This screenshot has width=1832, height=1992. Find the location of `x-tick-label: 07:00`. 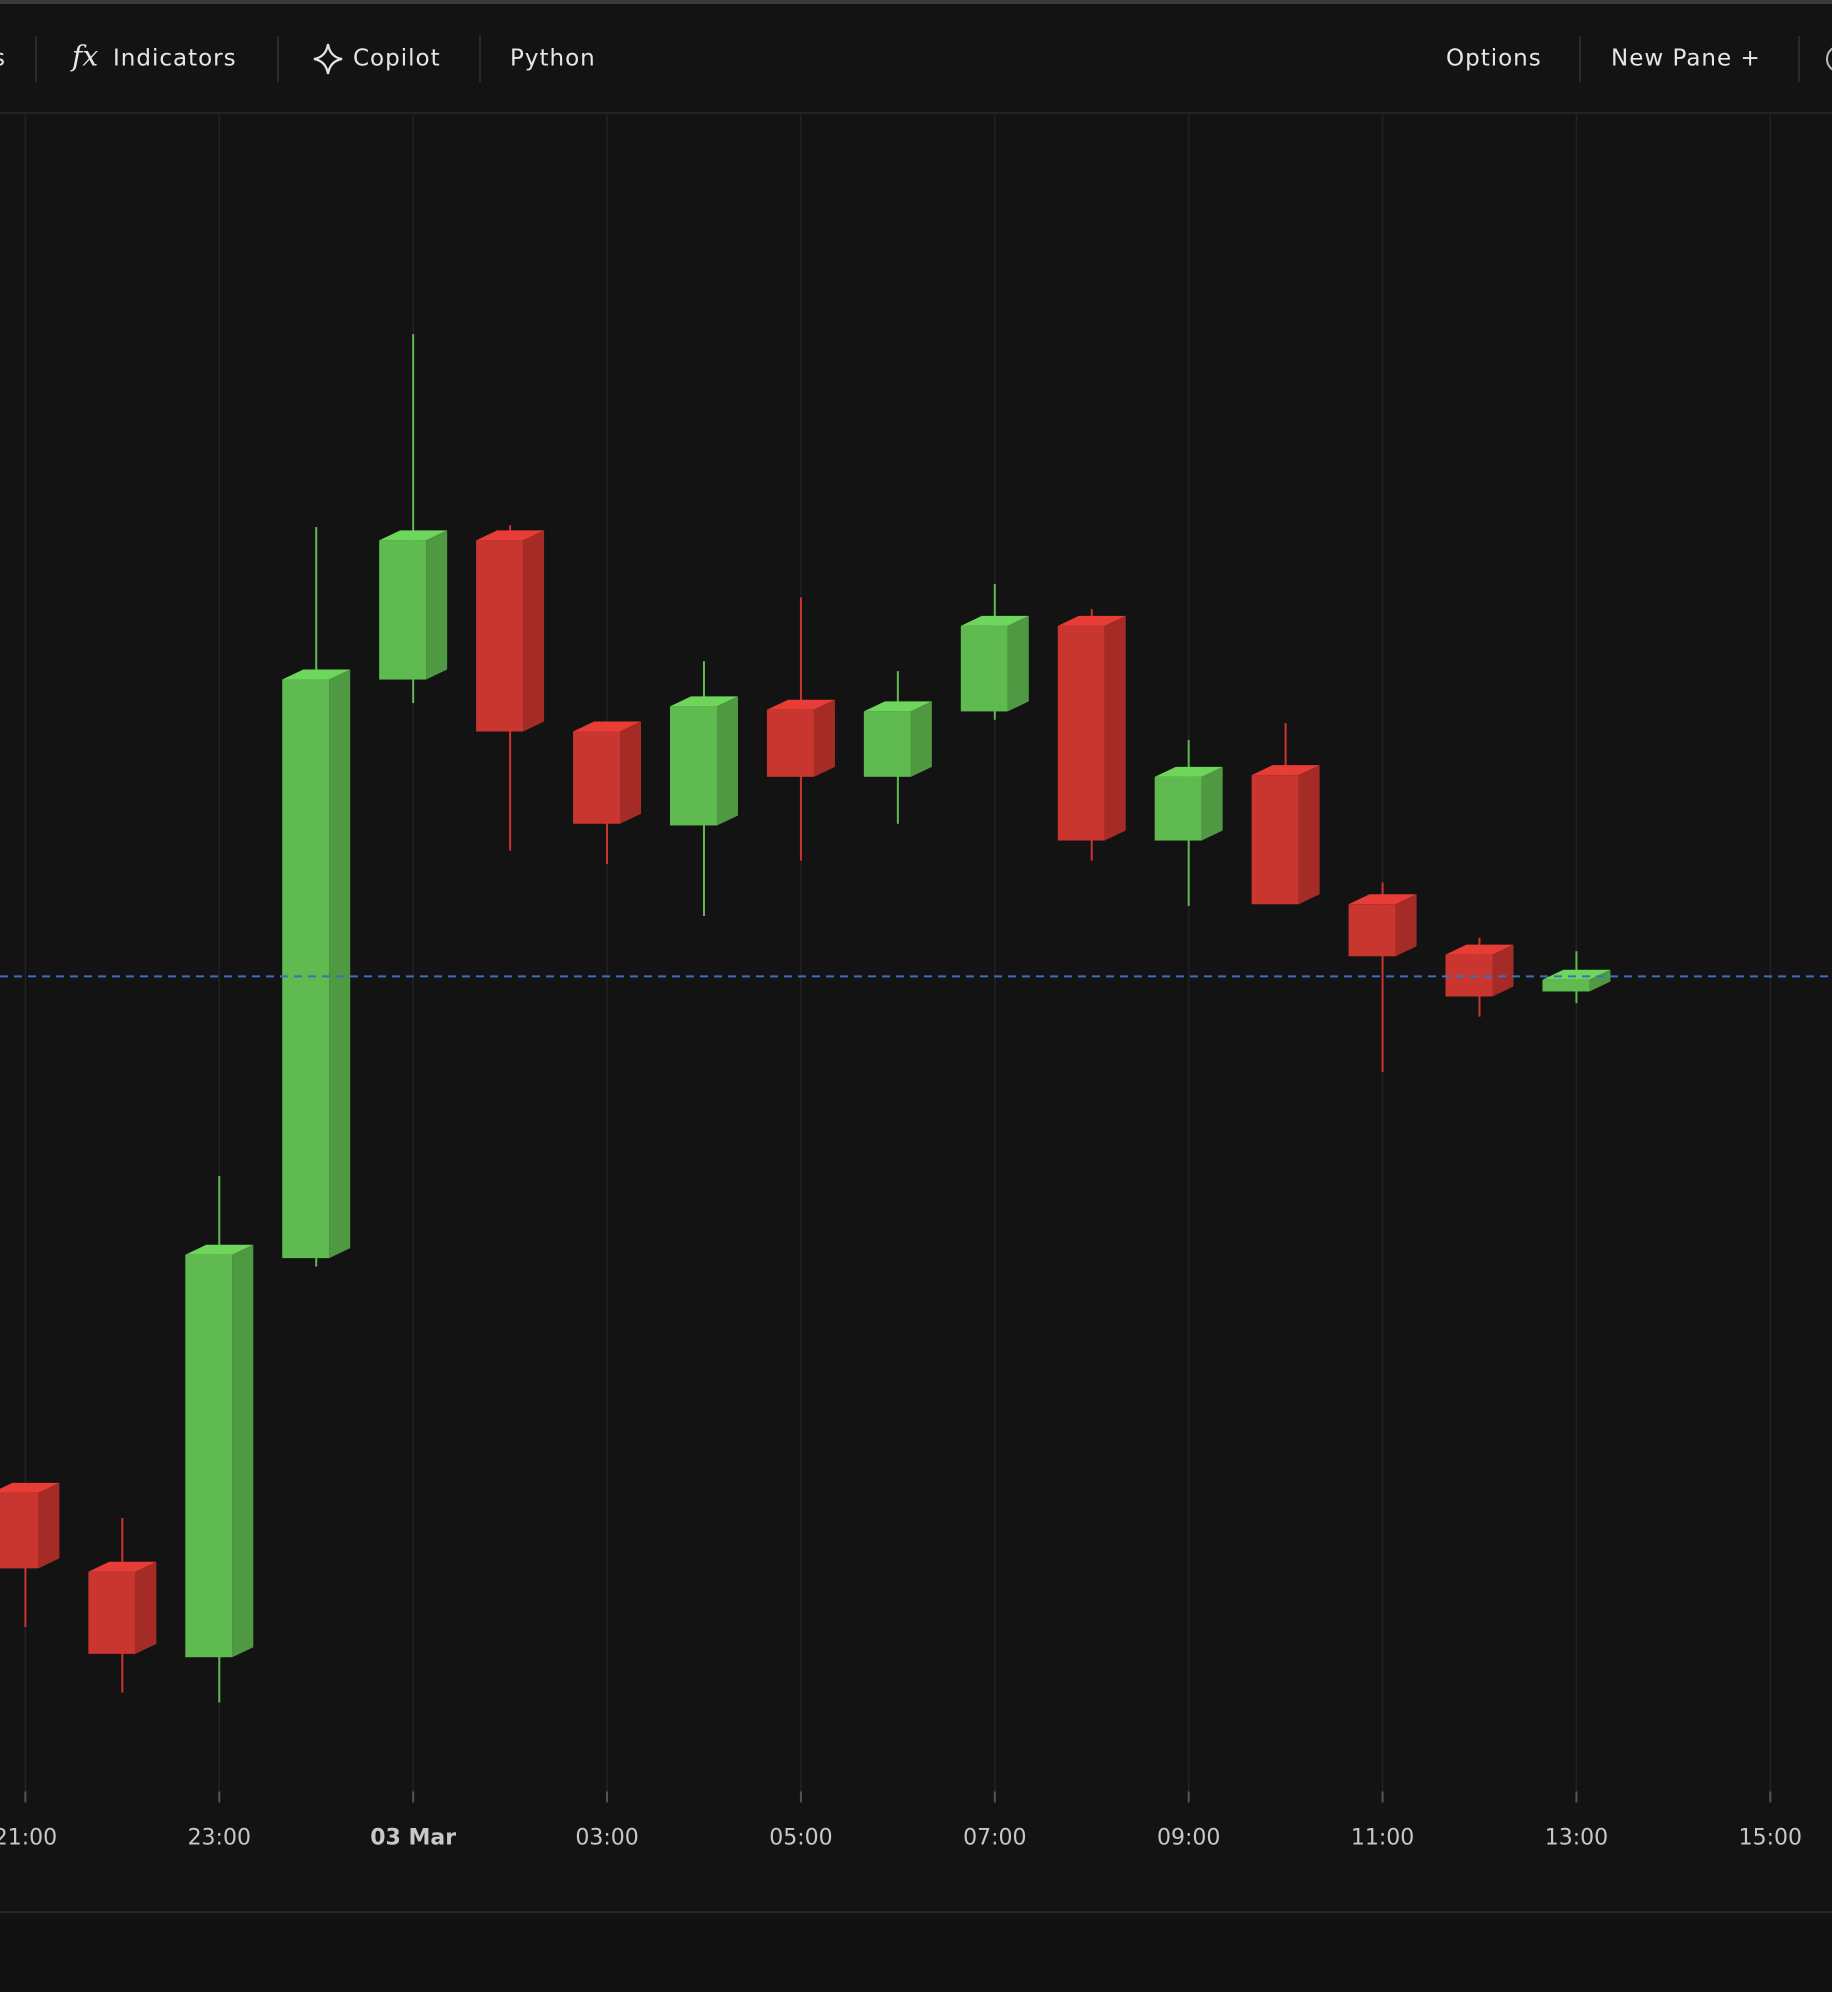

x-tick-label: 07:00 is located at coordinates (994, 1837).